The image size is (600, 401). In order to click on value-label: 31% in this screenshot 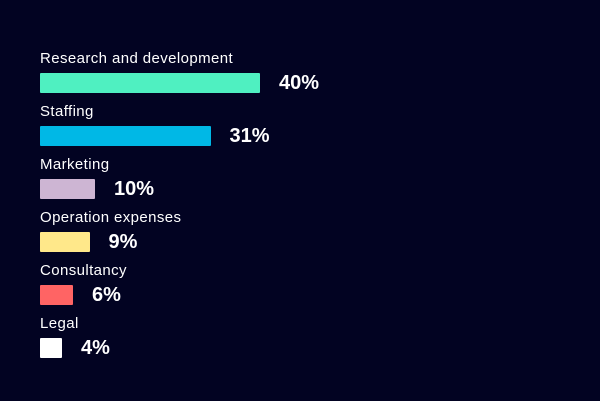, I will do `click(249, 136)`.